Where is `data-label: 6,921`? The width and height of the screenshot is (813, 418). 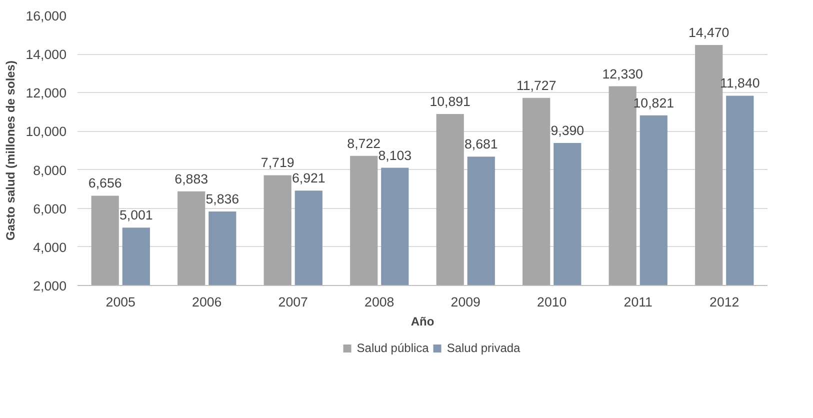
data-label: 6,921 is located at coordinates (309, 178).